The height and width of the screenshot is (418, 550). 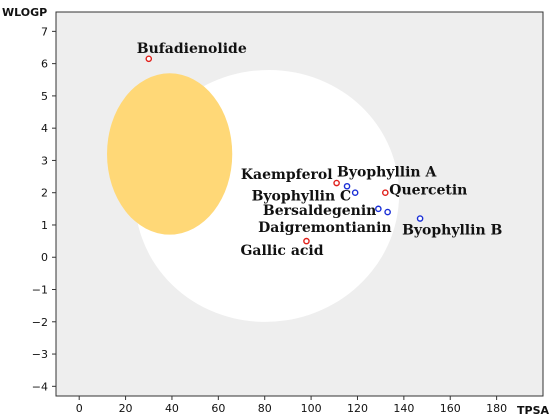 I want to click on x-tick-label: 80, so click(x=265, y=408).